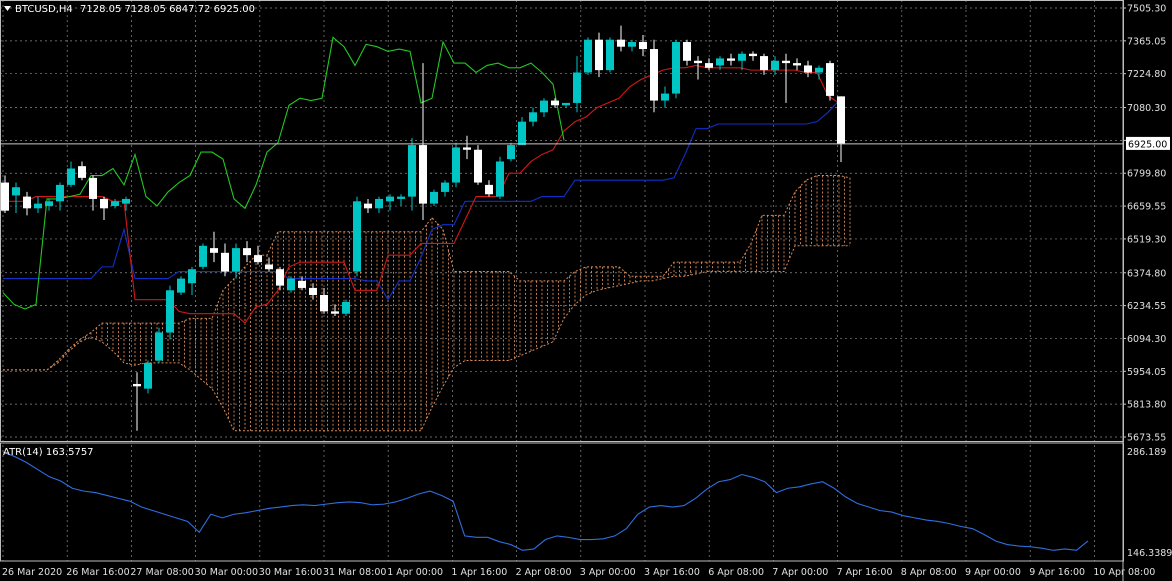 This screenshot has width=1172, height=581. Describe the element at coordinates (1146, 9) in the screenshot. I see `price-tick-label: 7505.30` at that location.